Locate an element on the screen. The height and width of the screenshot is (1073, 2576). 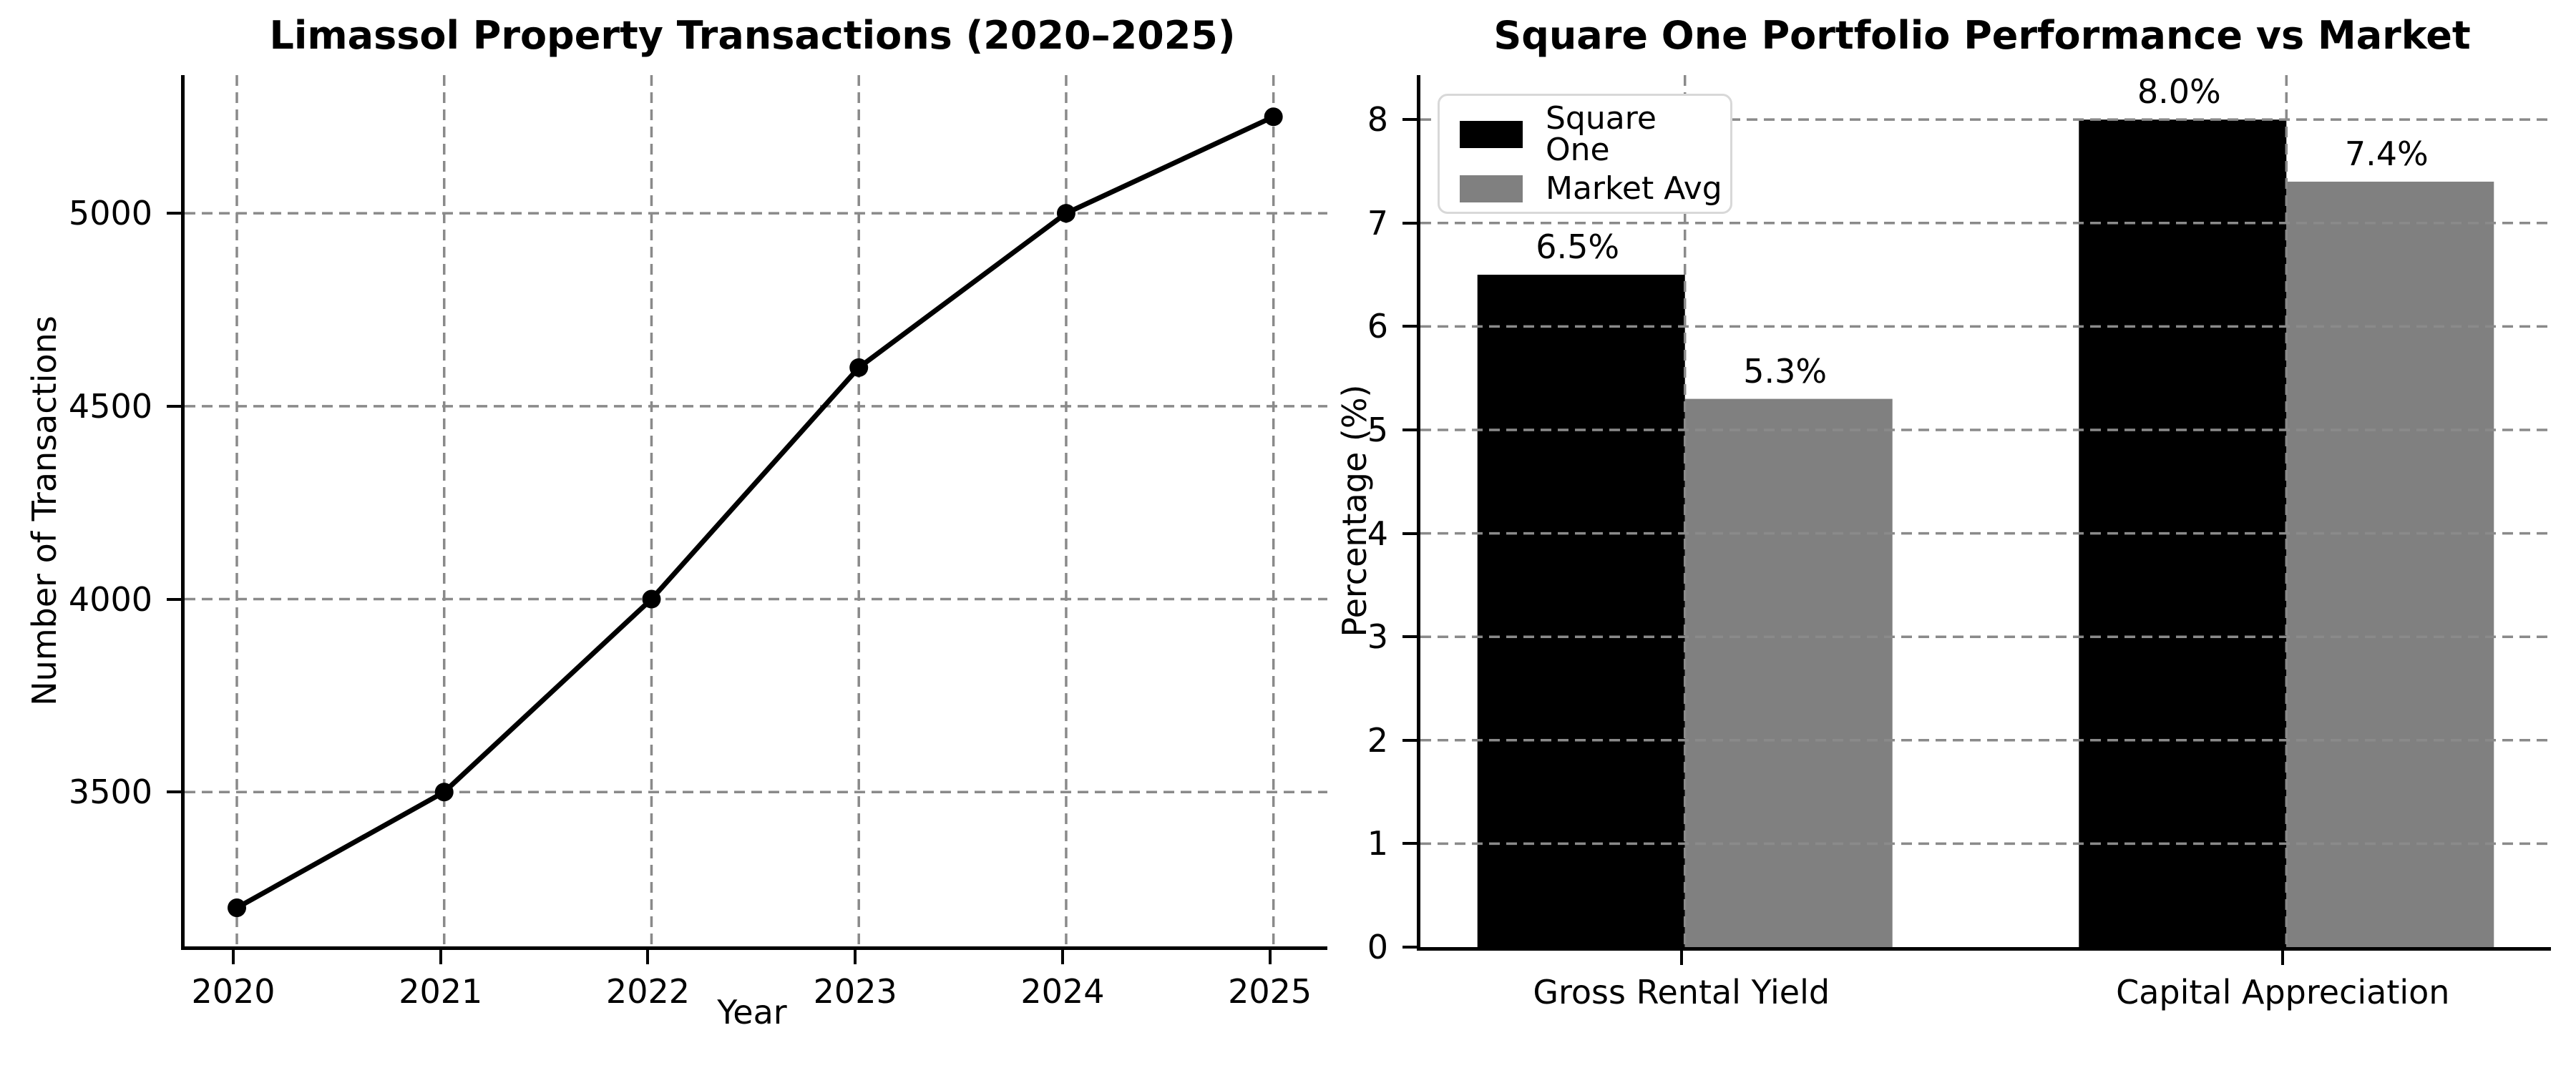
y-tick-label: 4000 is located at coordinates (110, 599).